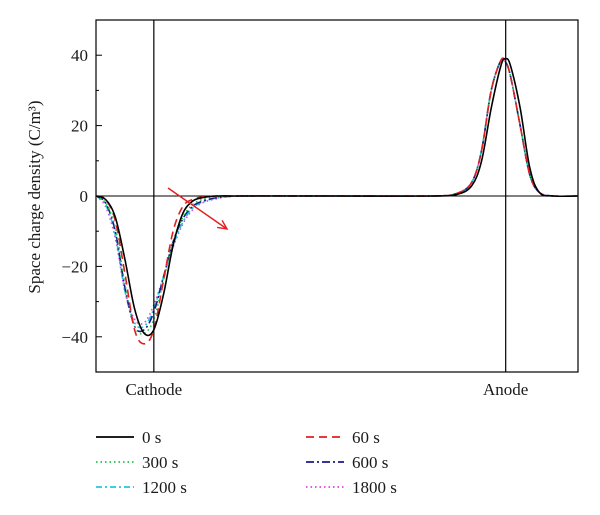 The height and width of the screenshot is (515, 600). What do you see at coordinates (79, 126) in the screenshot?
I see `y-tick-label: 20` at bounding box center [79, 126].